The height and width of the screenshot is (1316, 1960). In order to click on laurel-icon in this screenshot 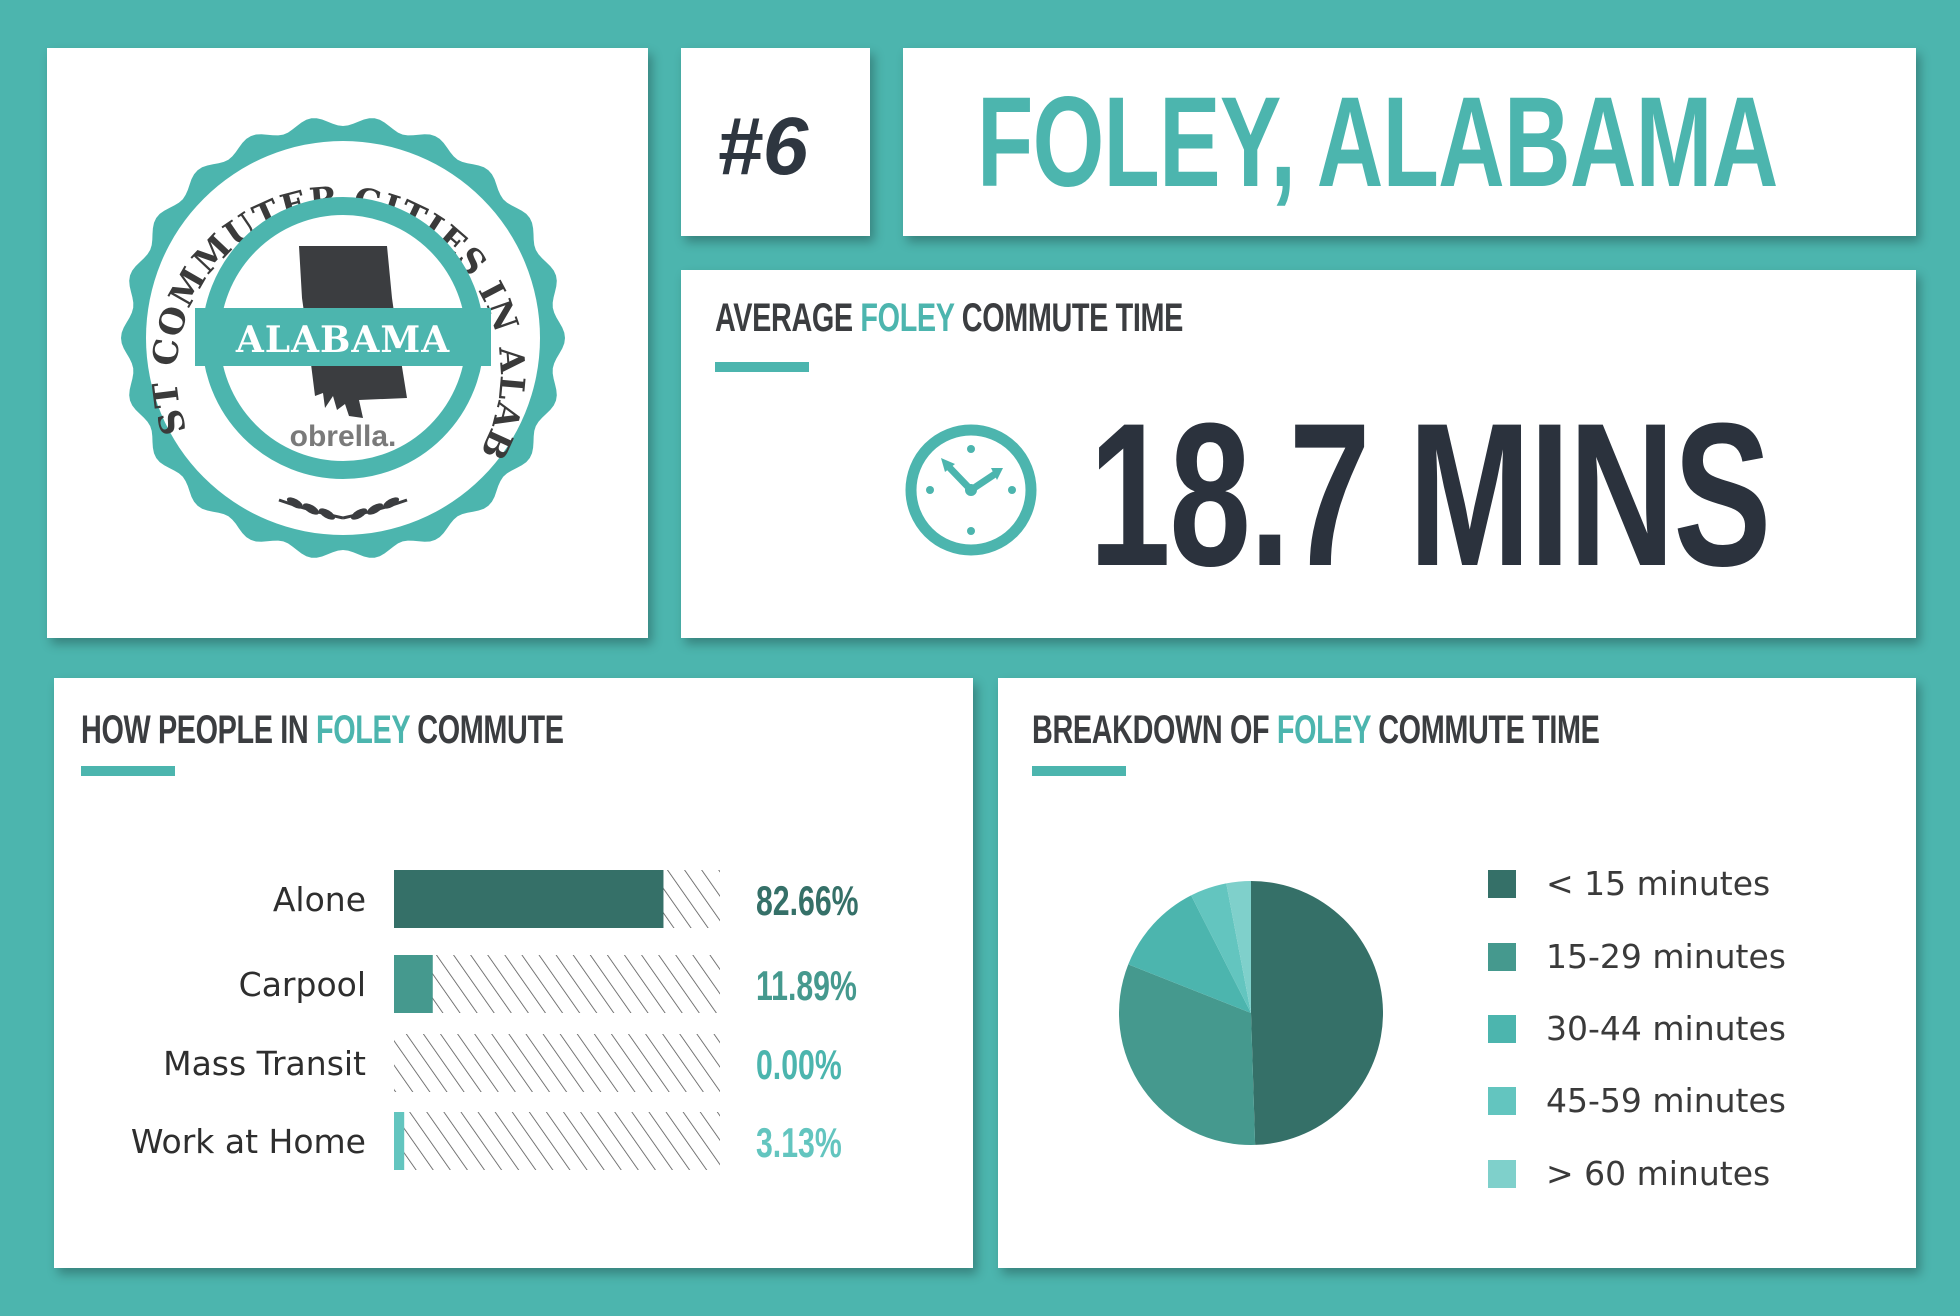, I will do `click(343, 508)`.